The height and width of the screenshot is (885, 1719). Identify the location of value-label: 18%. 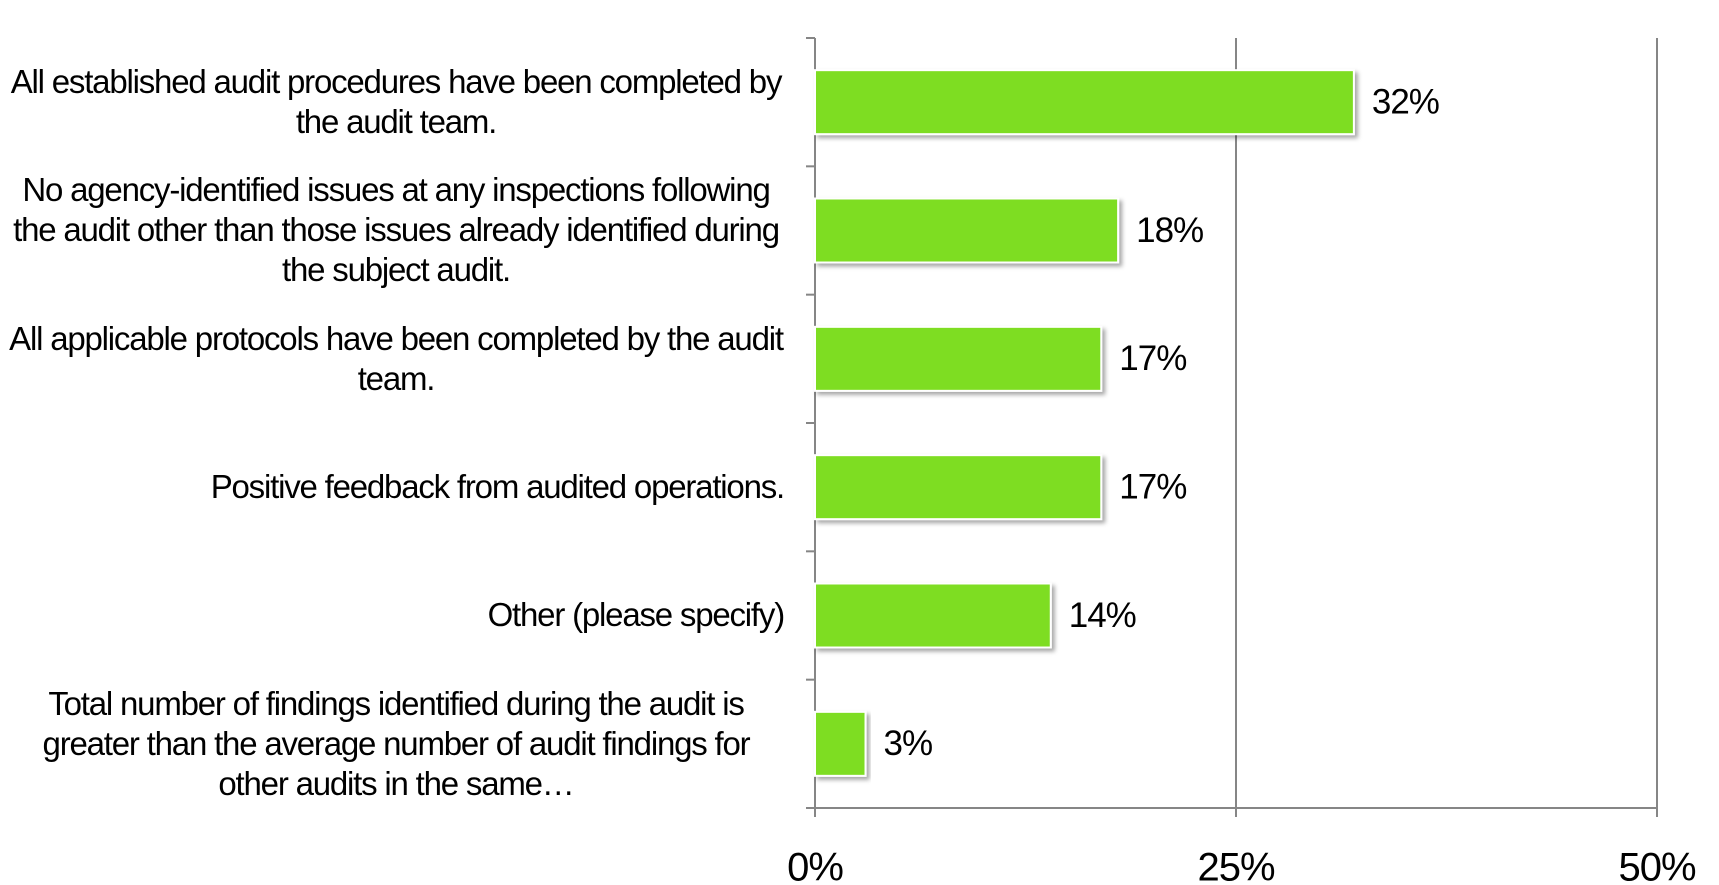
(1169, 230).